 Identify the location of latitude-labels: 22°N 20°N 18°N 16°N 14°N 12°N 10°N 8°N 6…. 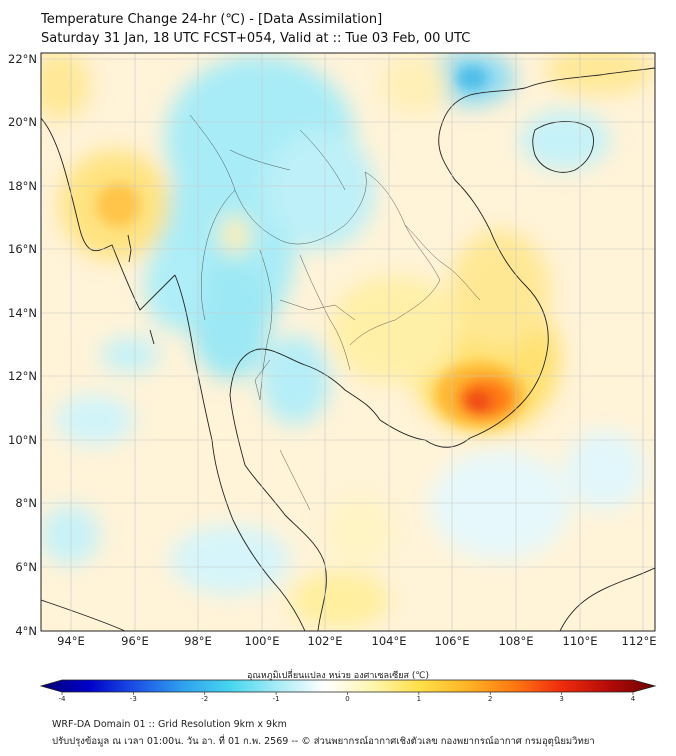
(22, 345).